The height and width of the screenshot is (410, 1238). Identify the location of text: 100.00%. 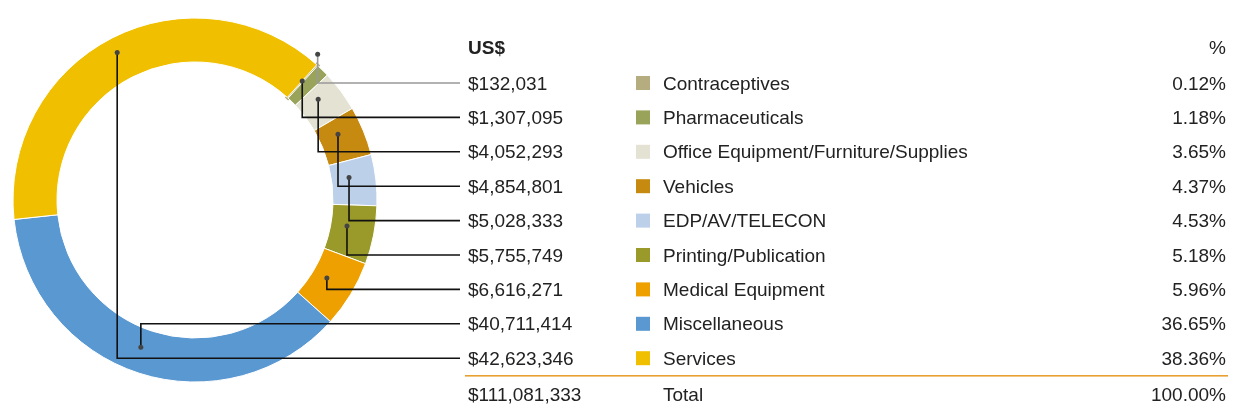
(1188, 394).